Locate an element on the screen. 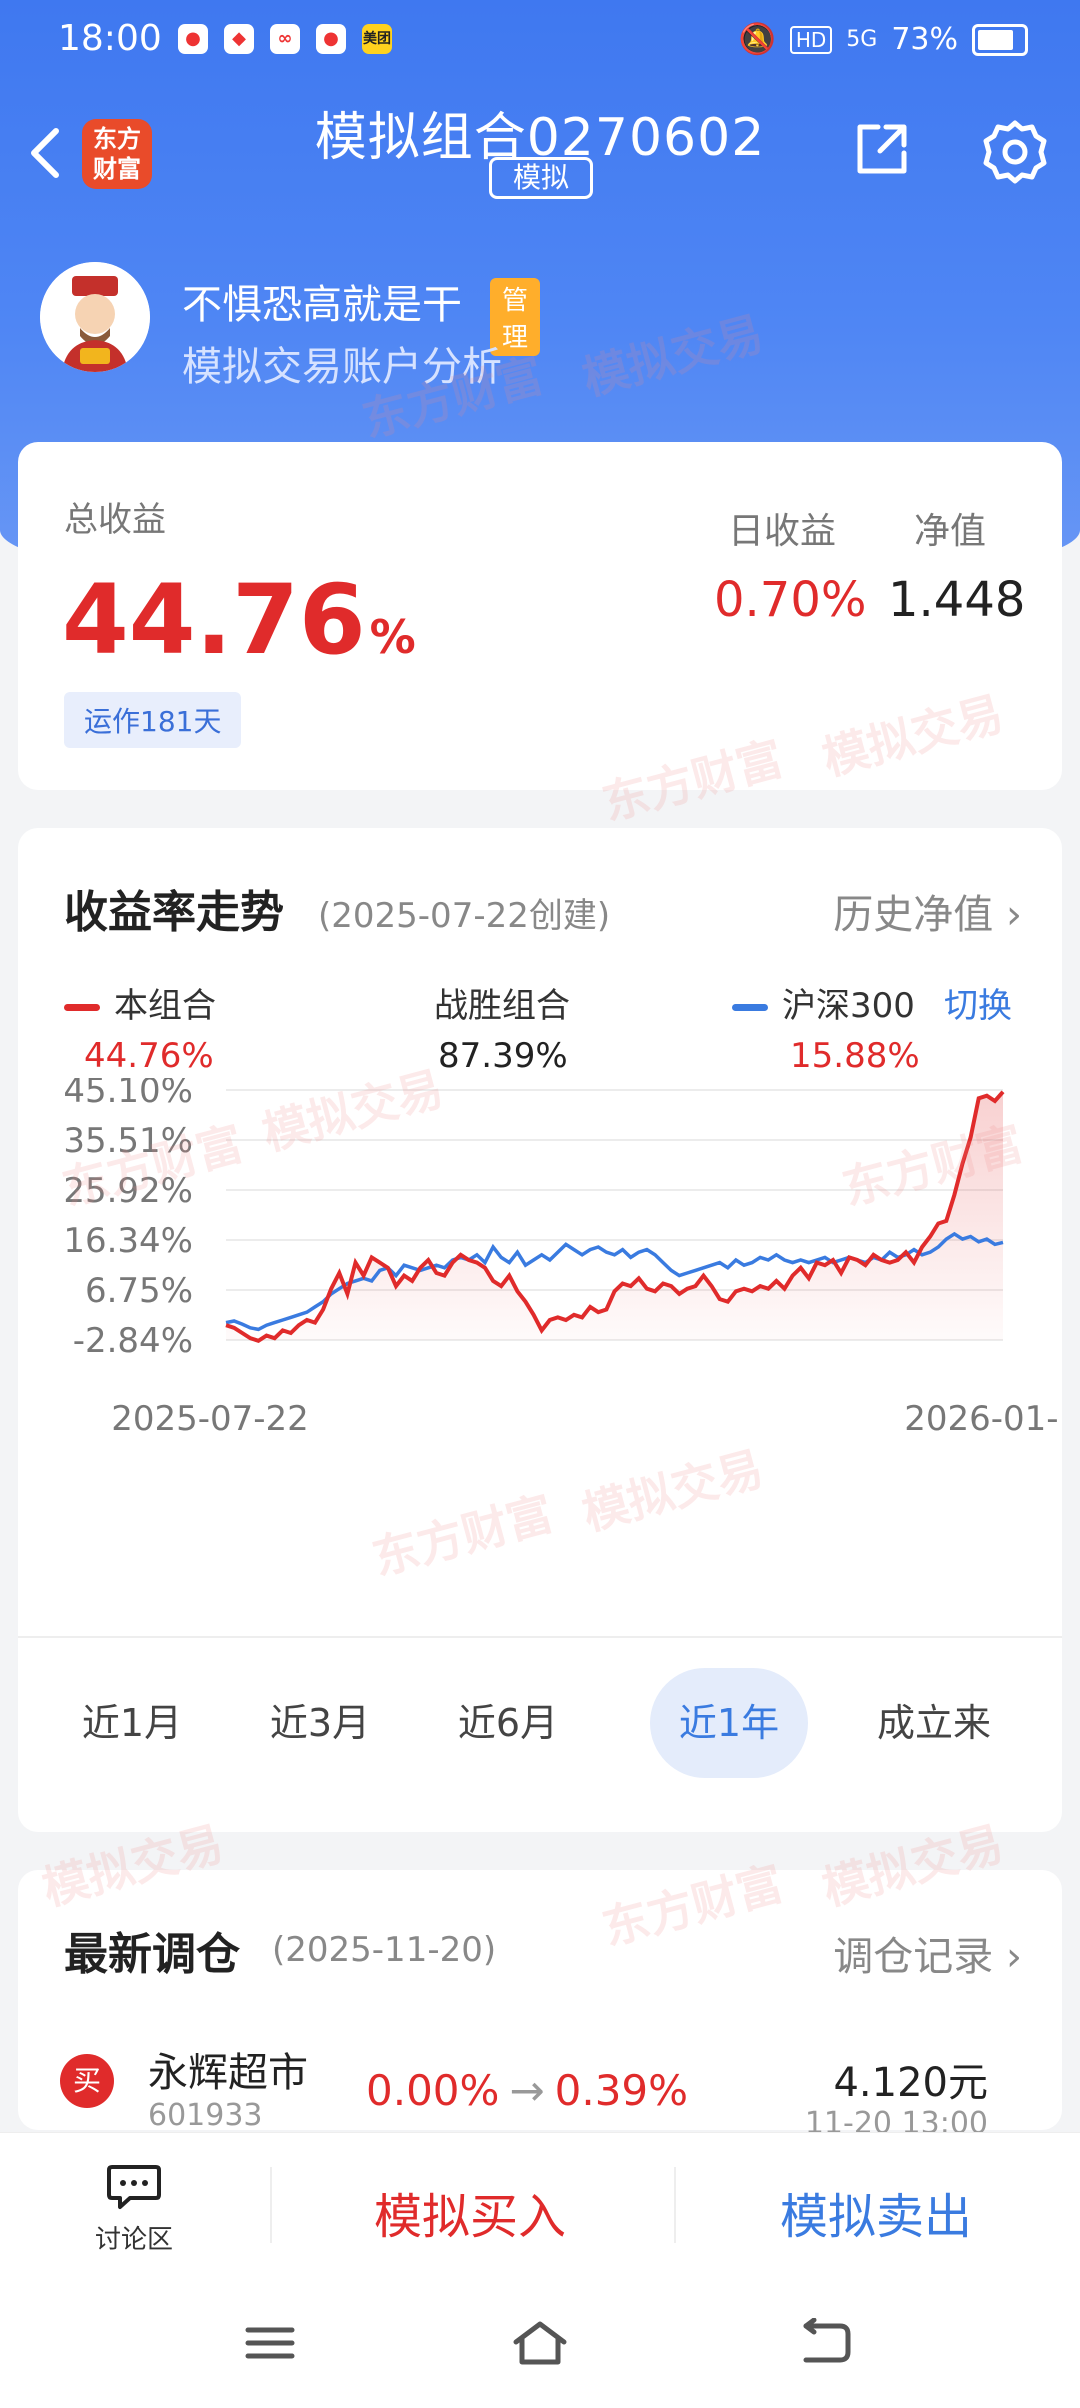 This screenshot has width=1080, height=2408. share-button is located at coordinates (882, 149).